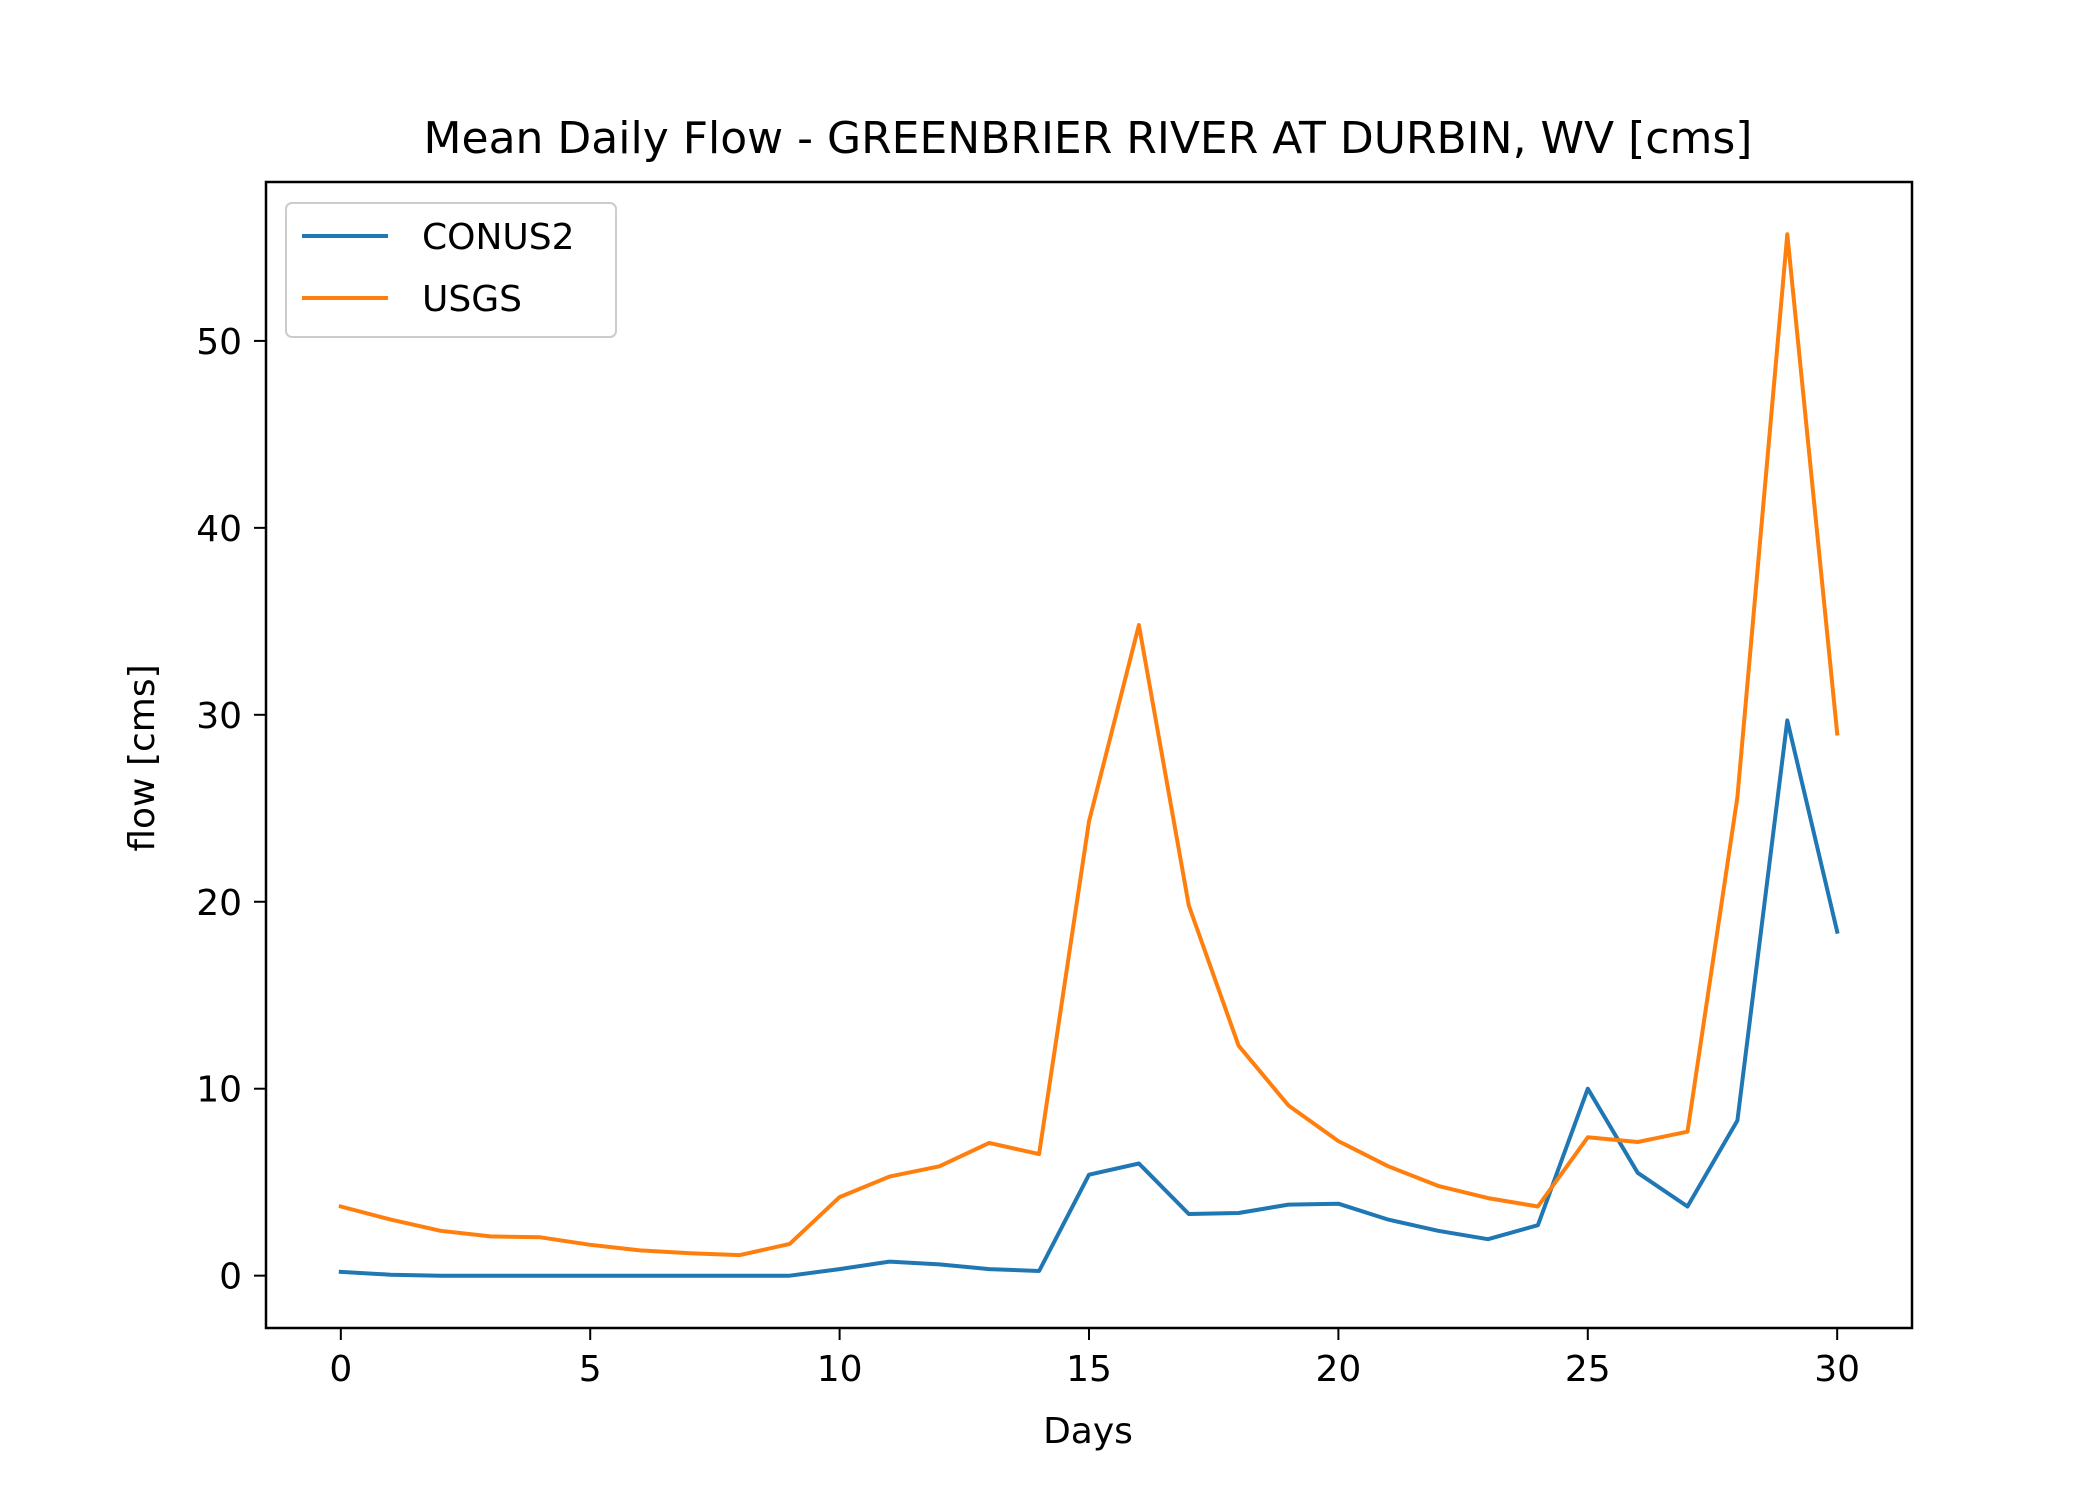 This screenshot has width=2100, height=1500. What do you see at coordinates (840, 1369) in the screenshot?
I see `x-tick-label: 10` at bounding box center [840, 1369].